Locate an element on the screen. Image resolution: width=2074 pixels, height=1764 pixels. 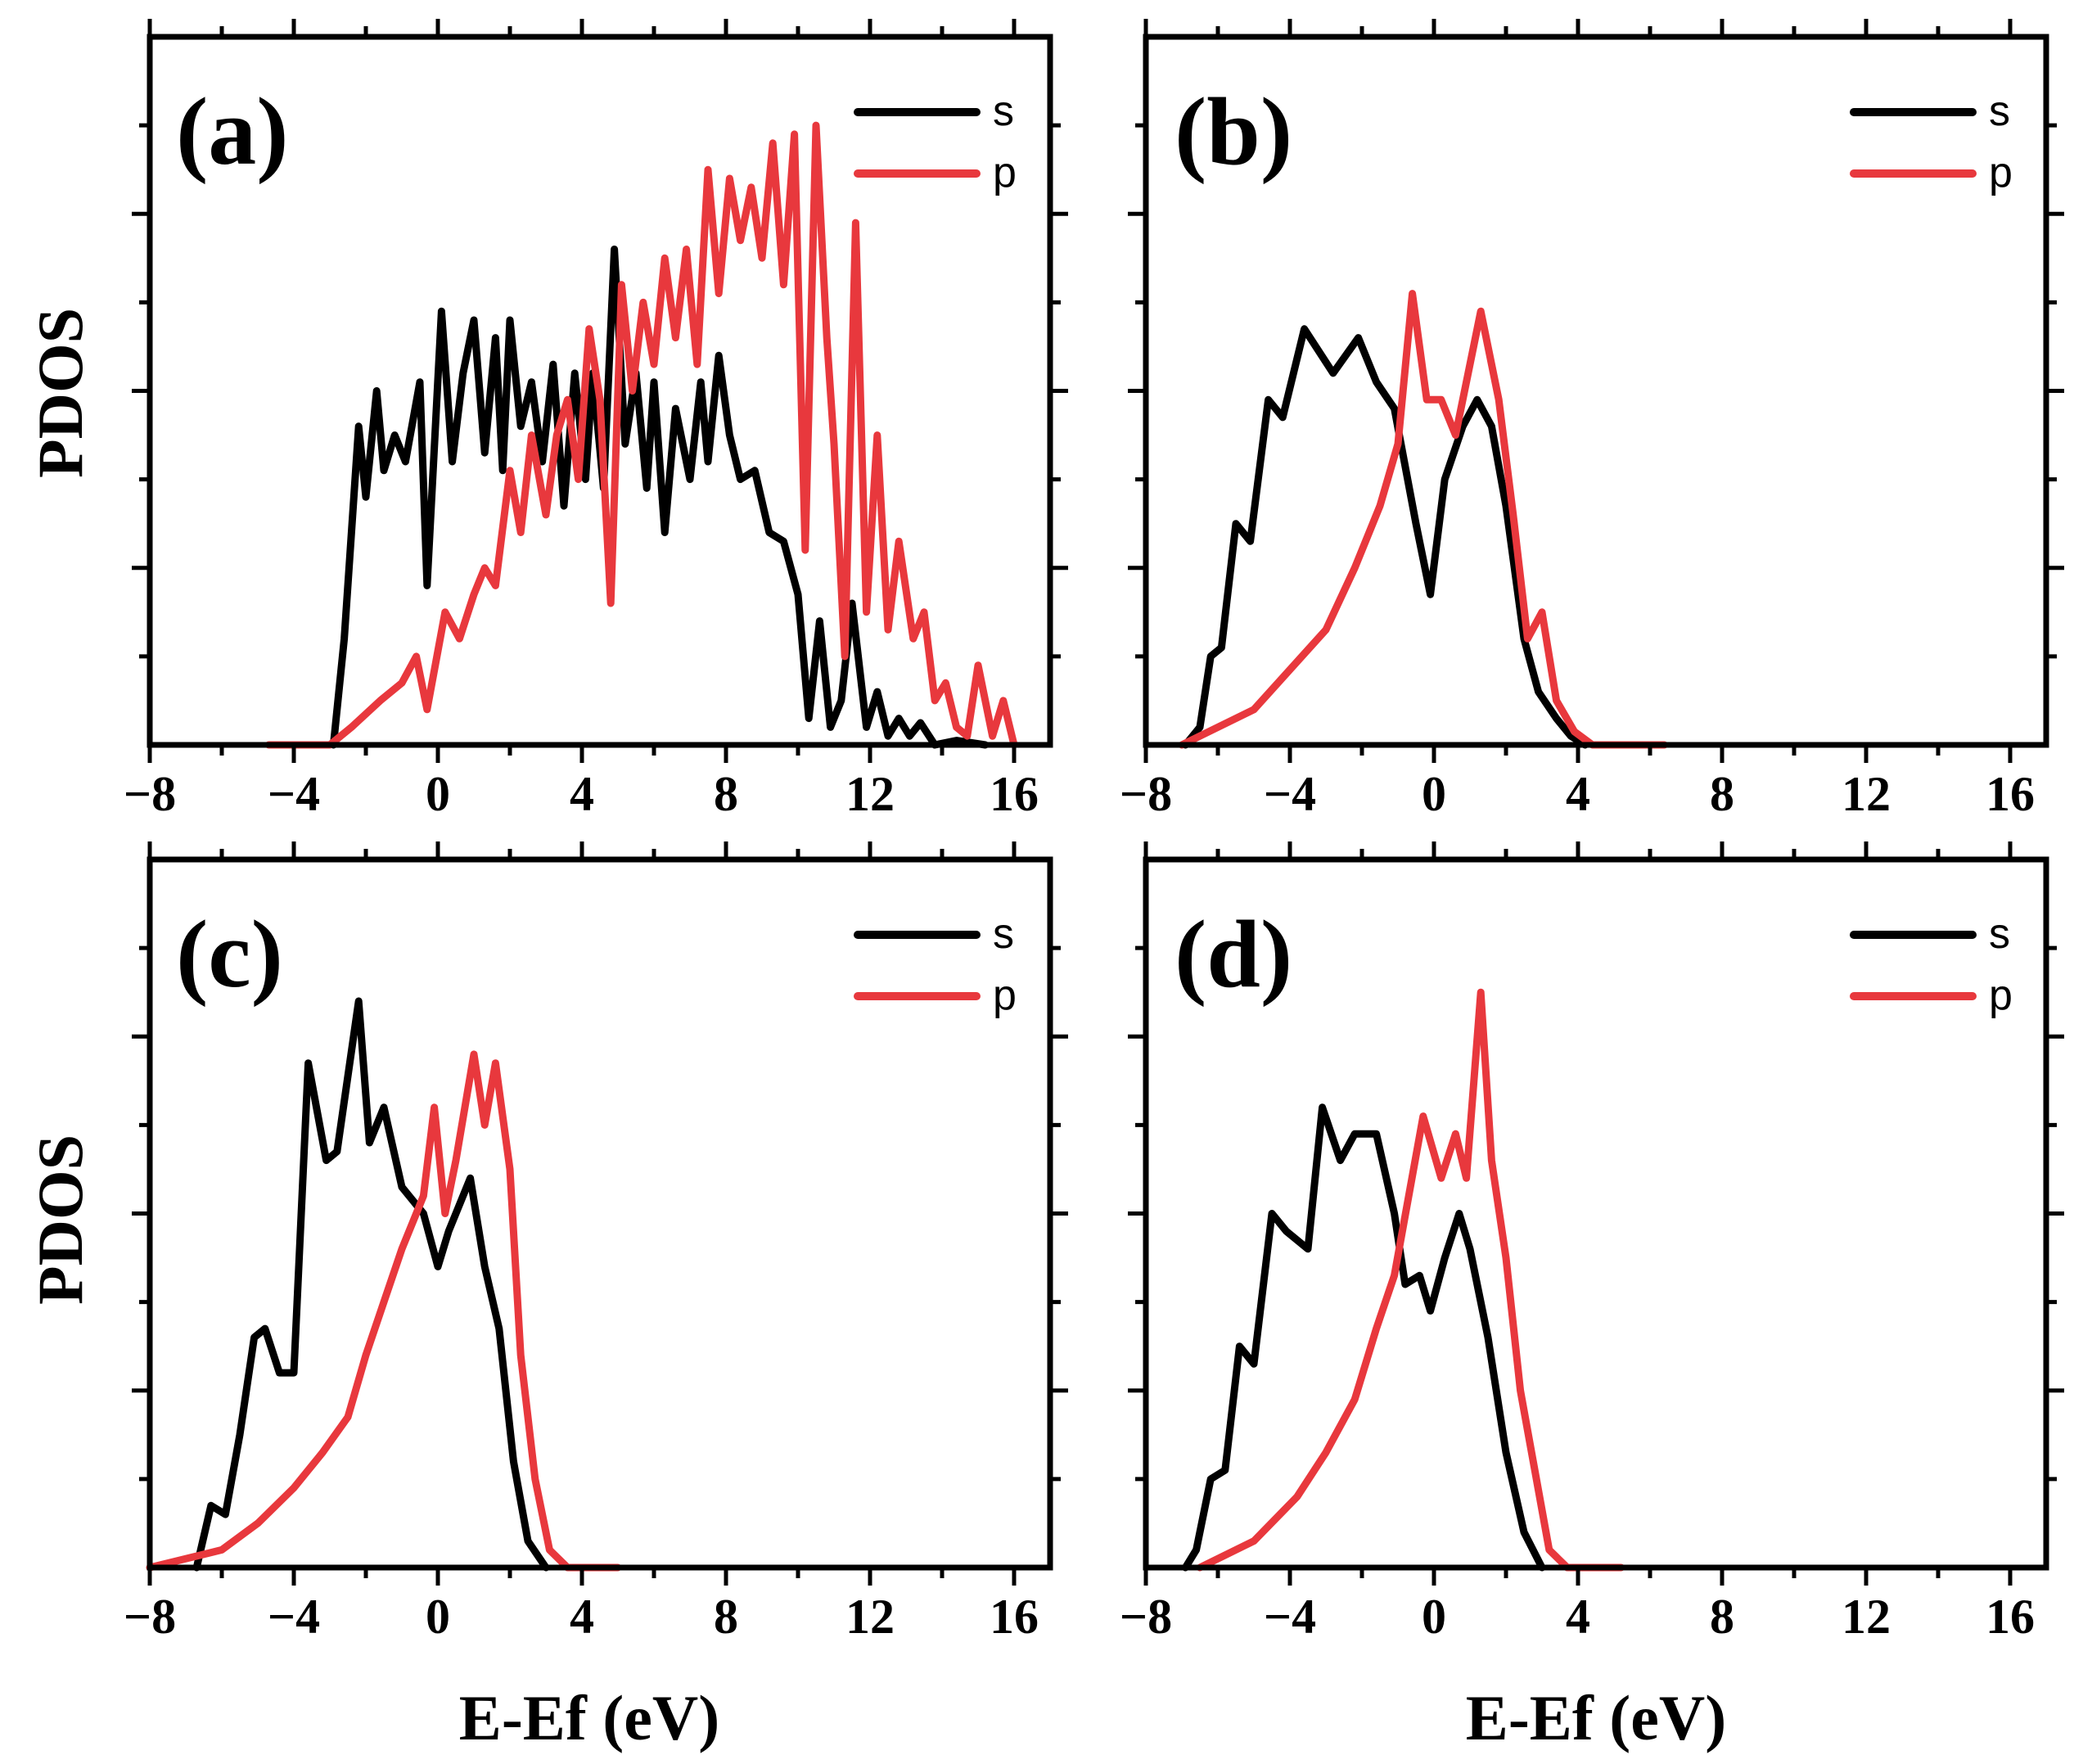
panel-c-xtick-label: −8 is located at coordinates (150, 1617).